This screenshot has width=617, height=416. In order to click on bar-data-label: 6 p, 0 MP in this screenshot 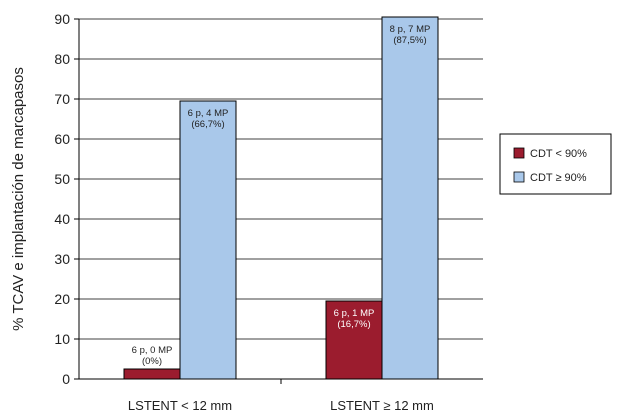, I will do `click(152, 350)`.